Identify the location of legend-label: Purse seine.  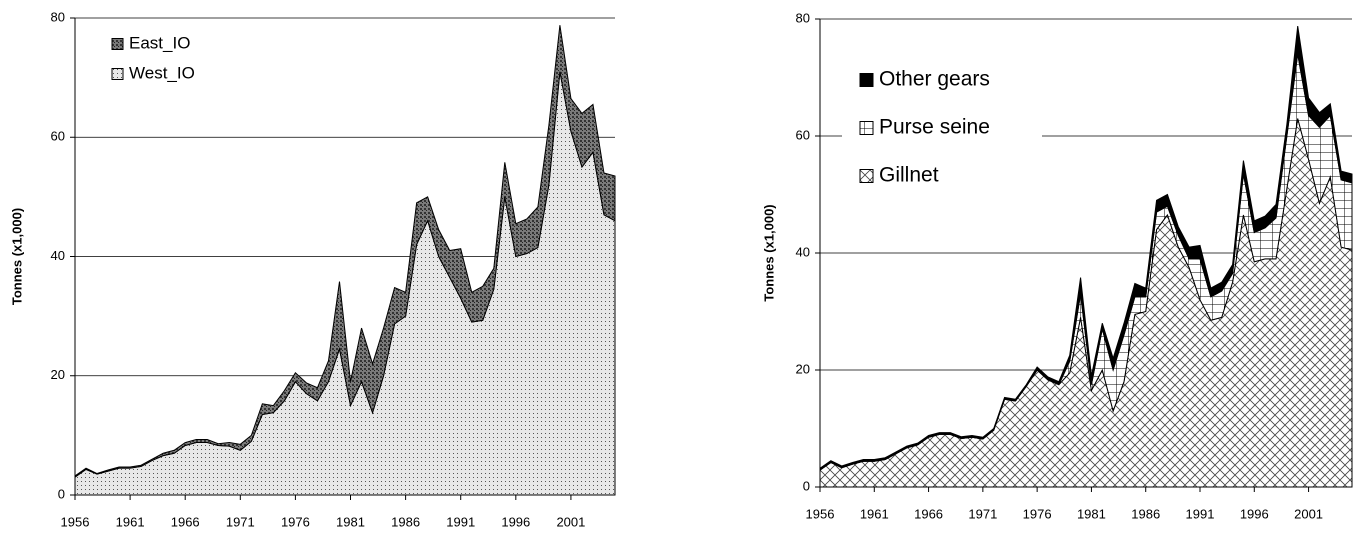
(934, 127).